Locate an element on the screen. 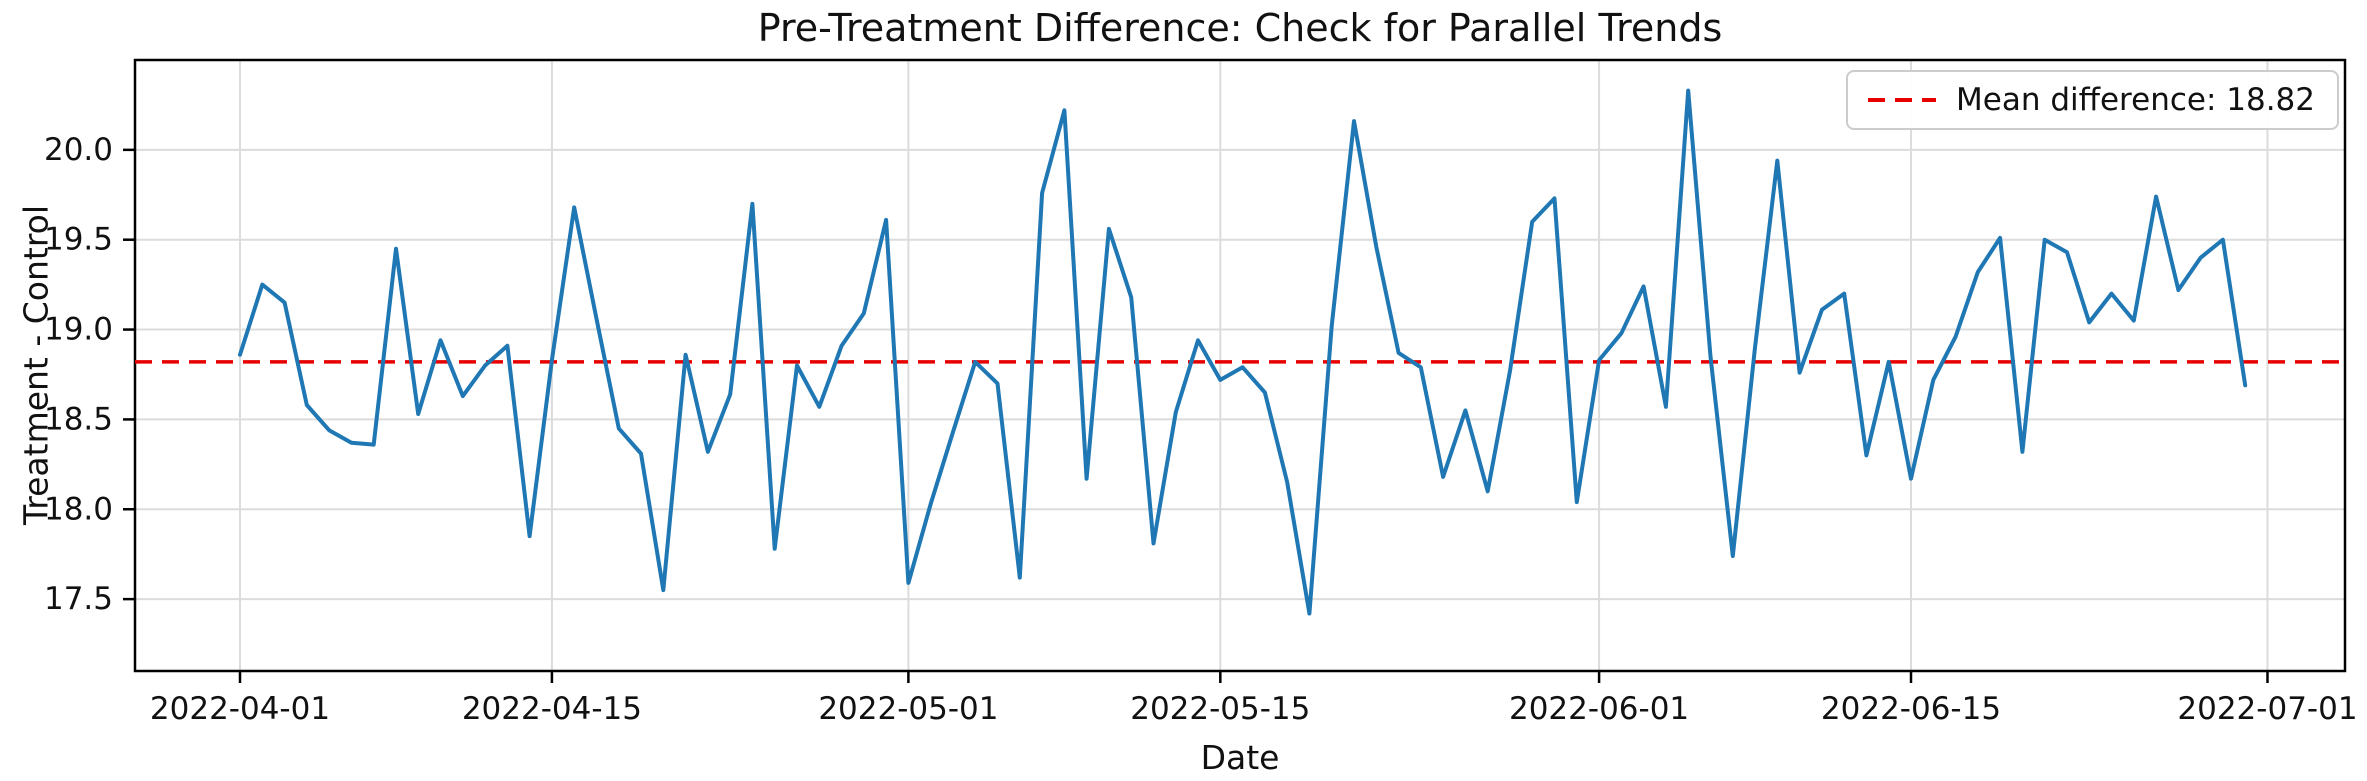  x-tick-label: 2022-05-15 is located at coordinates (1220, 709).